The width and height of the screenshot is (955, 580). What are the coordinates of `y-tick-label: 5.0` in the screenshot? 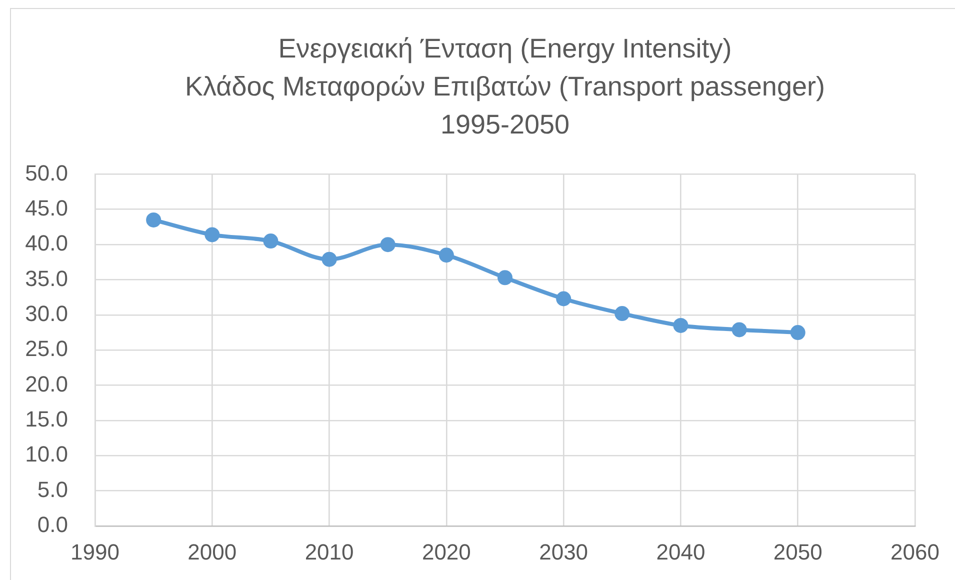 It's located at (52, 489).